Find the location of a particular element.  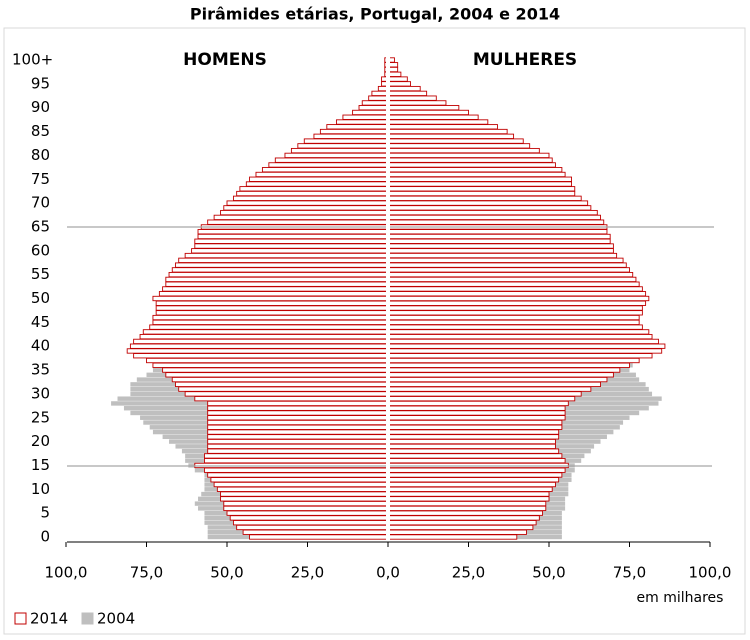

y-tick-label: 0 is located at coordinates (45, 537).